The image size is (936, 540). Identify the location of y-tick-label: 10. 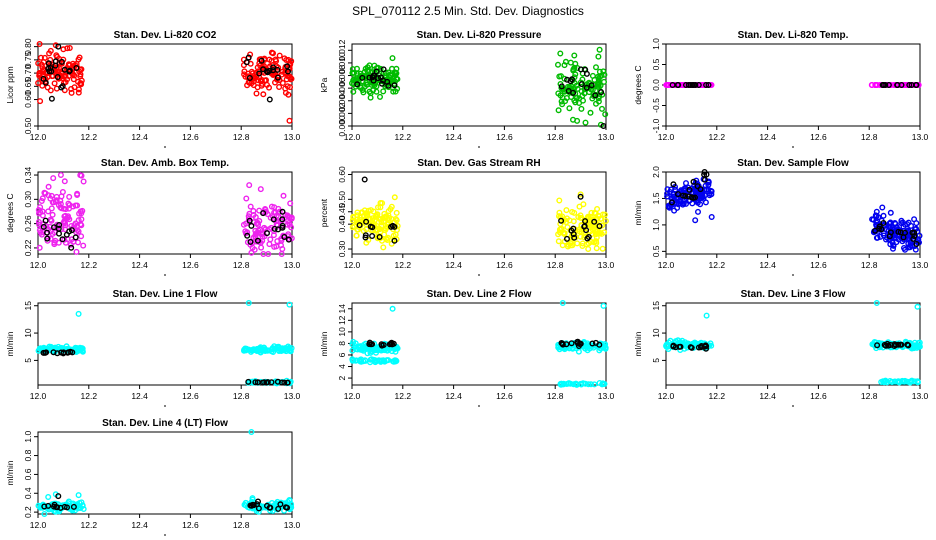
(28, 333).